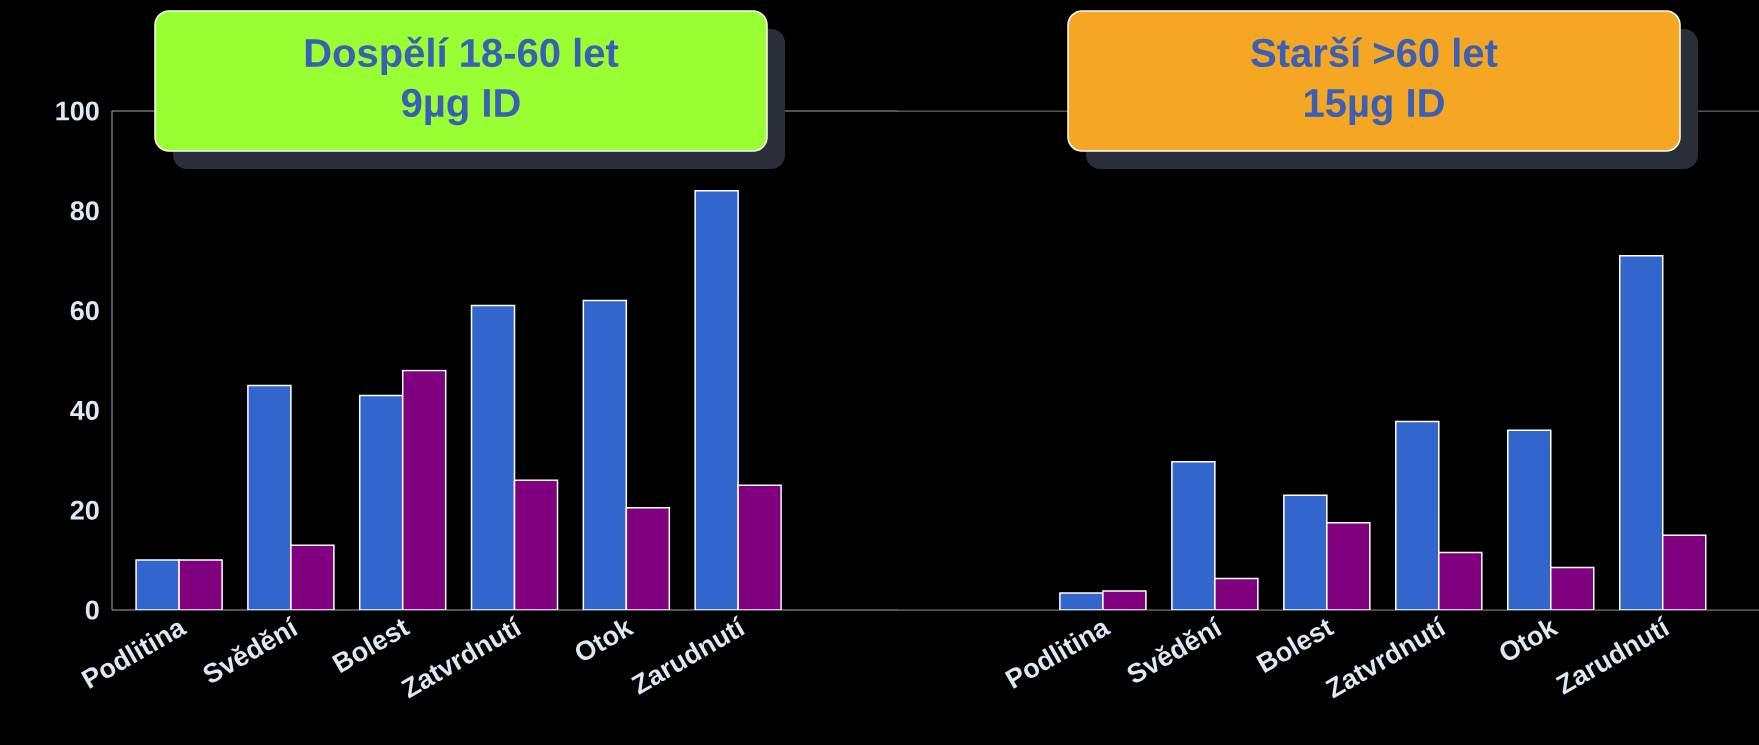 The height and width of the screenshot is (745, 1759). Describe the element at coordinates (462, 55) in the screenshot. I see `chart-title: Dospělí 18-60 let` at that location.